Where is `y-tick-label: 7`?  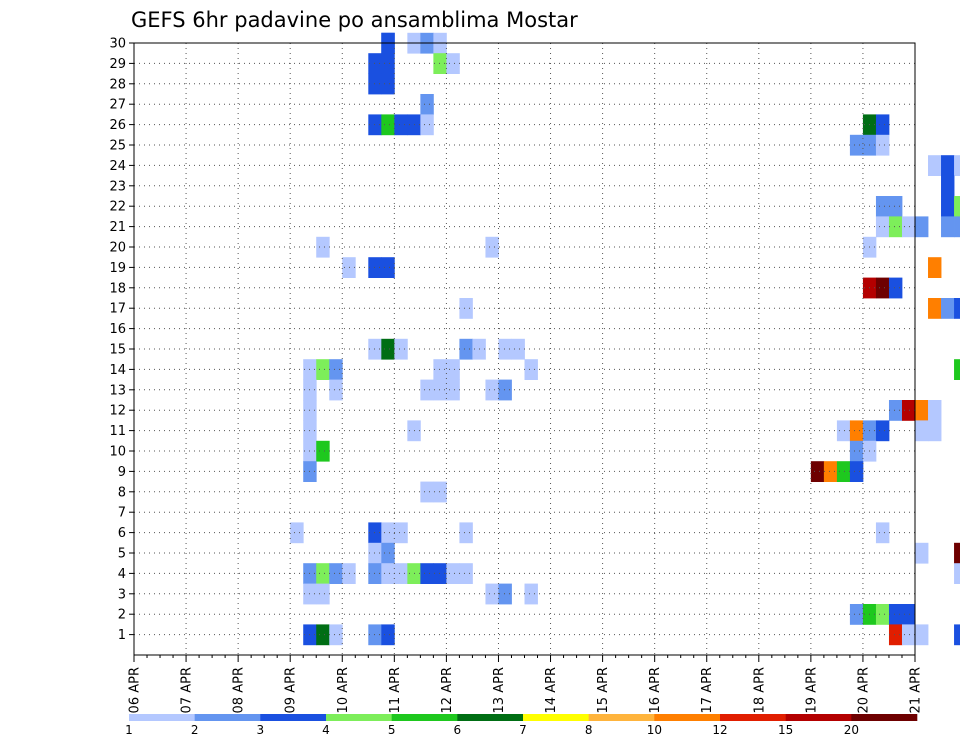
y-tick-label: 7 is located at coordinates (122, 513).